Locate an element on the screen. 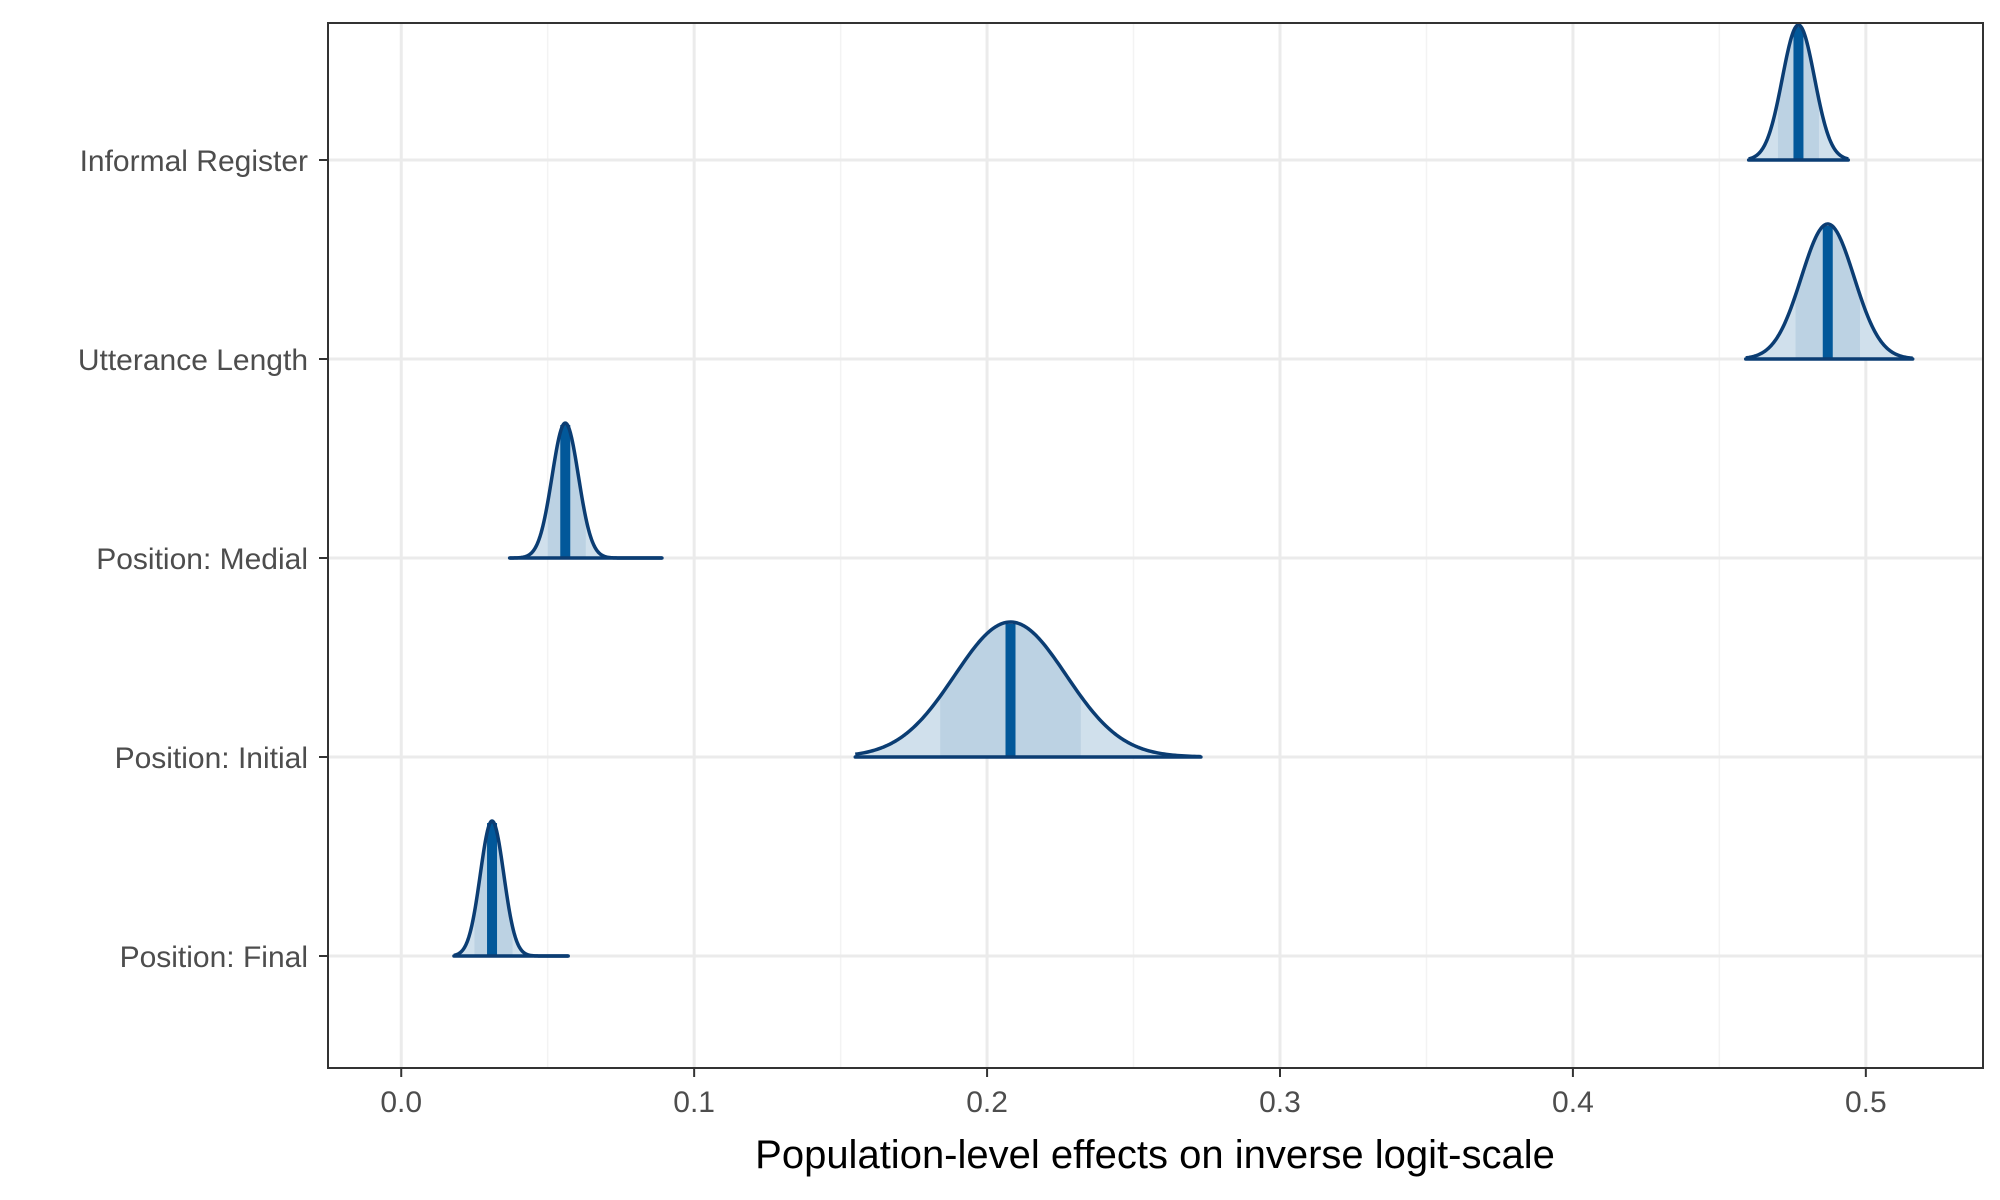 The image size is (2000, 1200). x-tick-label: 0.3 is located at coordinates (1280, 1102).